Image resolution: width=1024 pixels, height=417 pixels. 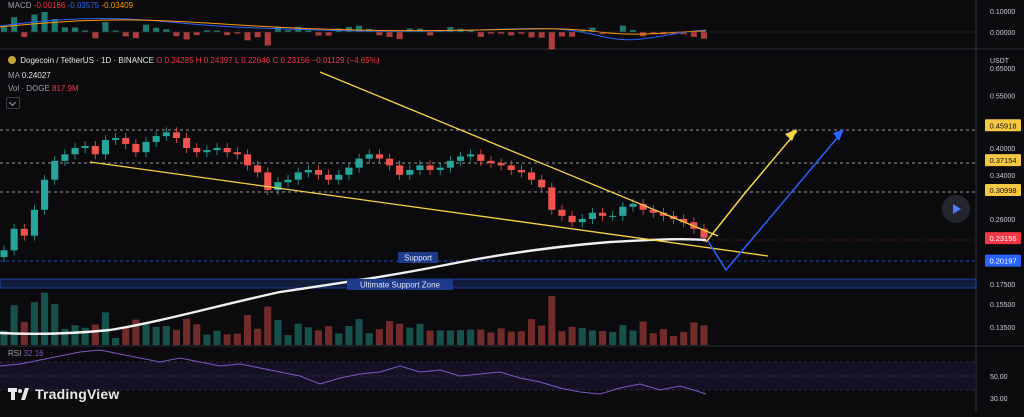 I want to click on price-tick-label: 0.26000, so click(x=1002, y=220).